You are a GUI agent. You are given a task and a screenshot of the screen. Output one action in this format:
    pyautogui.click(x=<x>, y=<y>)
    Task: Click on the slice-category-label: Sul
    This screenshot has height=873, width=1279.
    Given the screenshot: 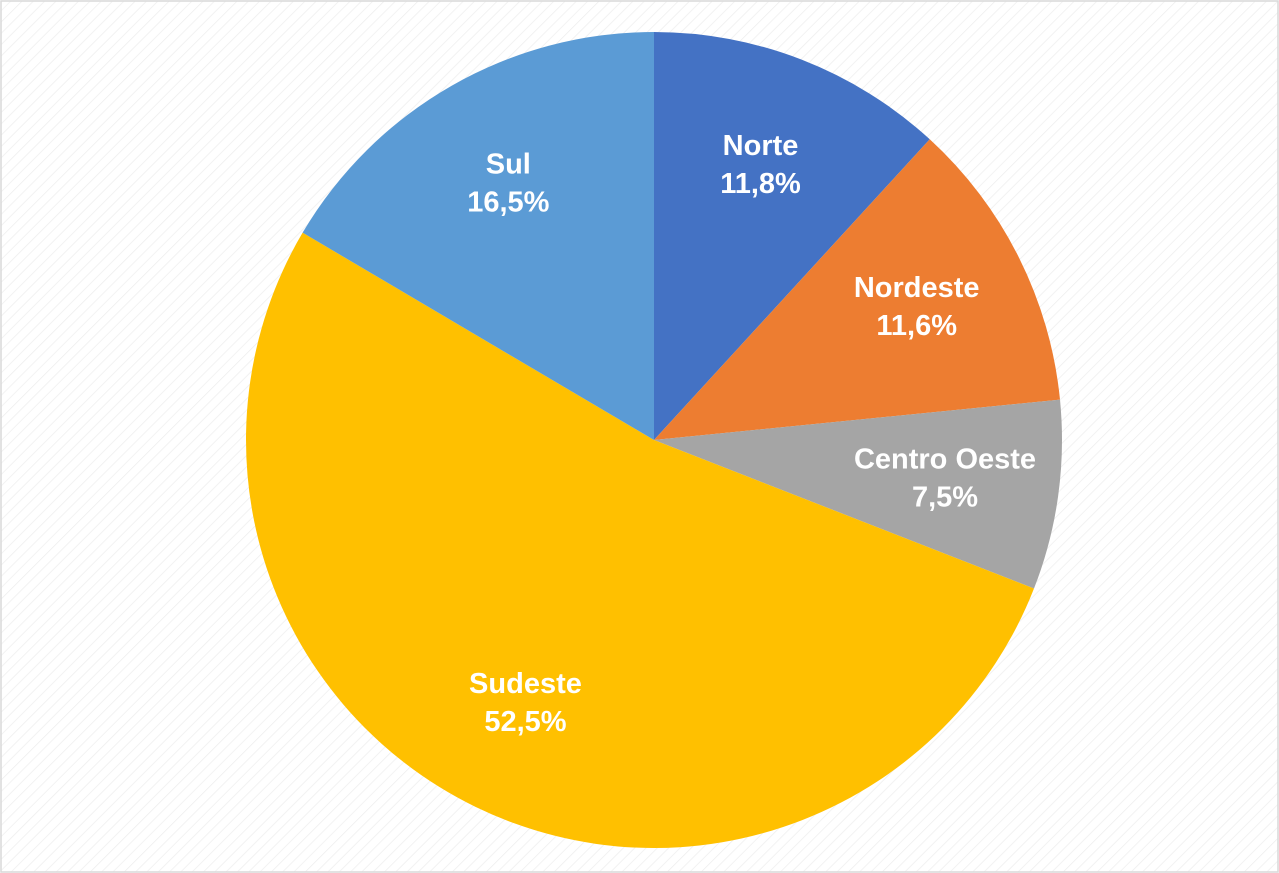 What is the action you would take?
    pyautogui.click(x=508, y=165)
    